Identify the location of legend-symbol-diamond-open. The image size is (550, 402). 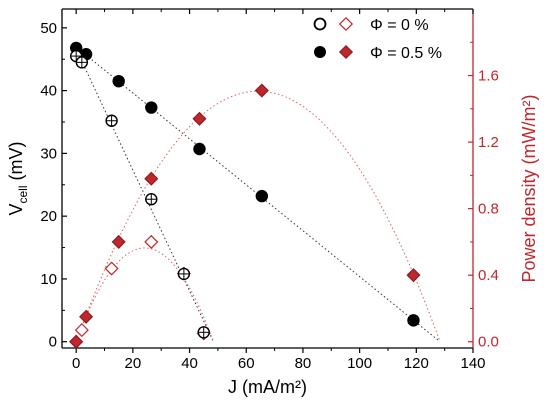
(346, 24).